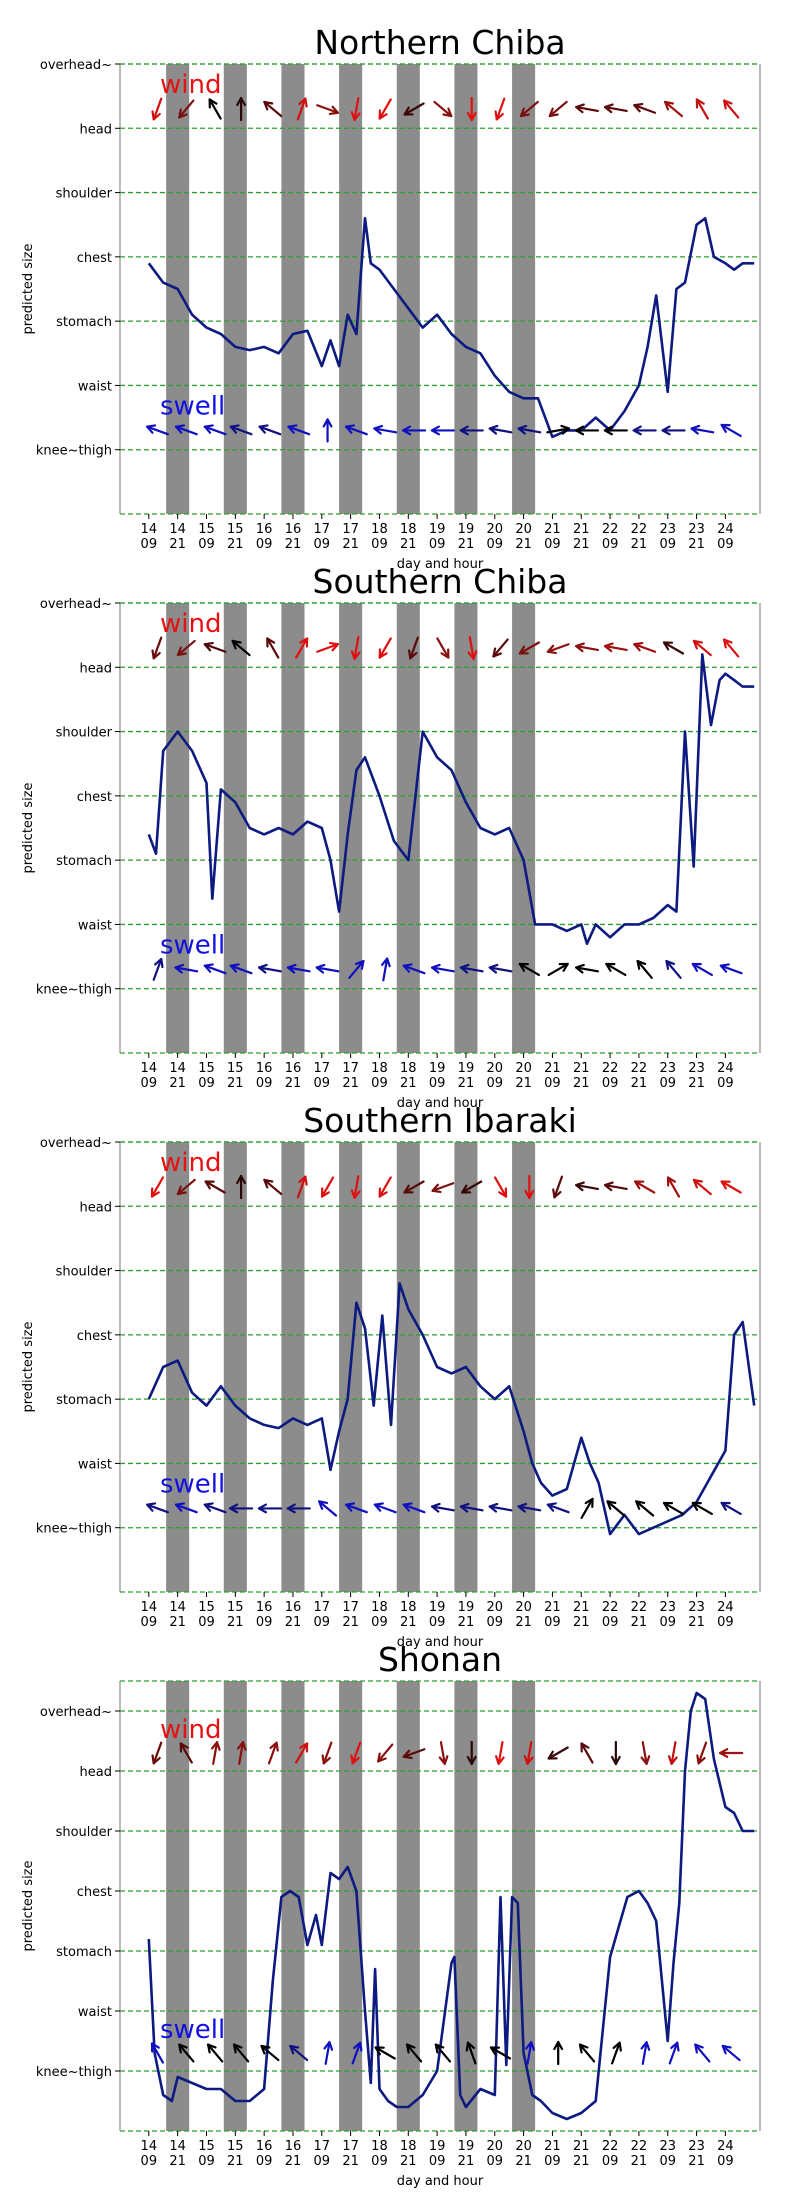 This screenshot has height=2200, width=800. What do you see at coordinates (96, 1207) in the screenshot?
I see `y-tick-label: head` at bounding box center [96, 1207].